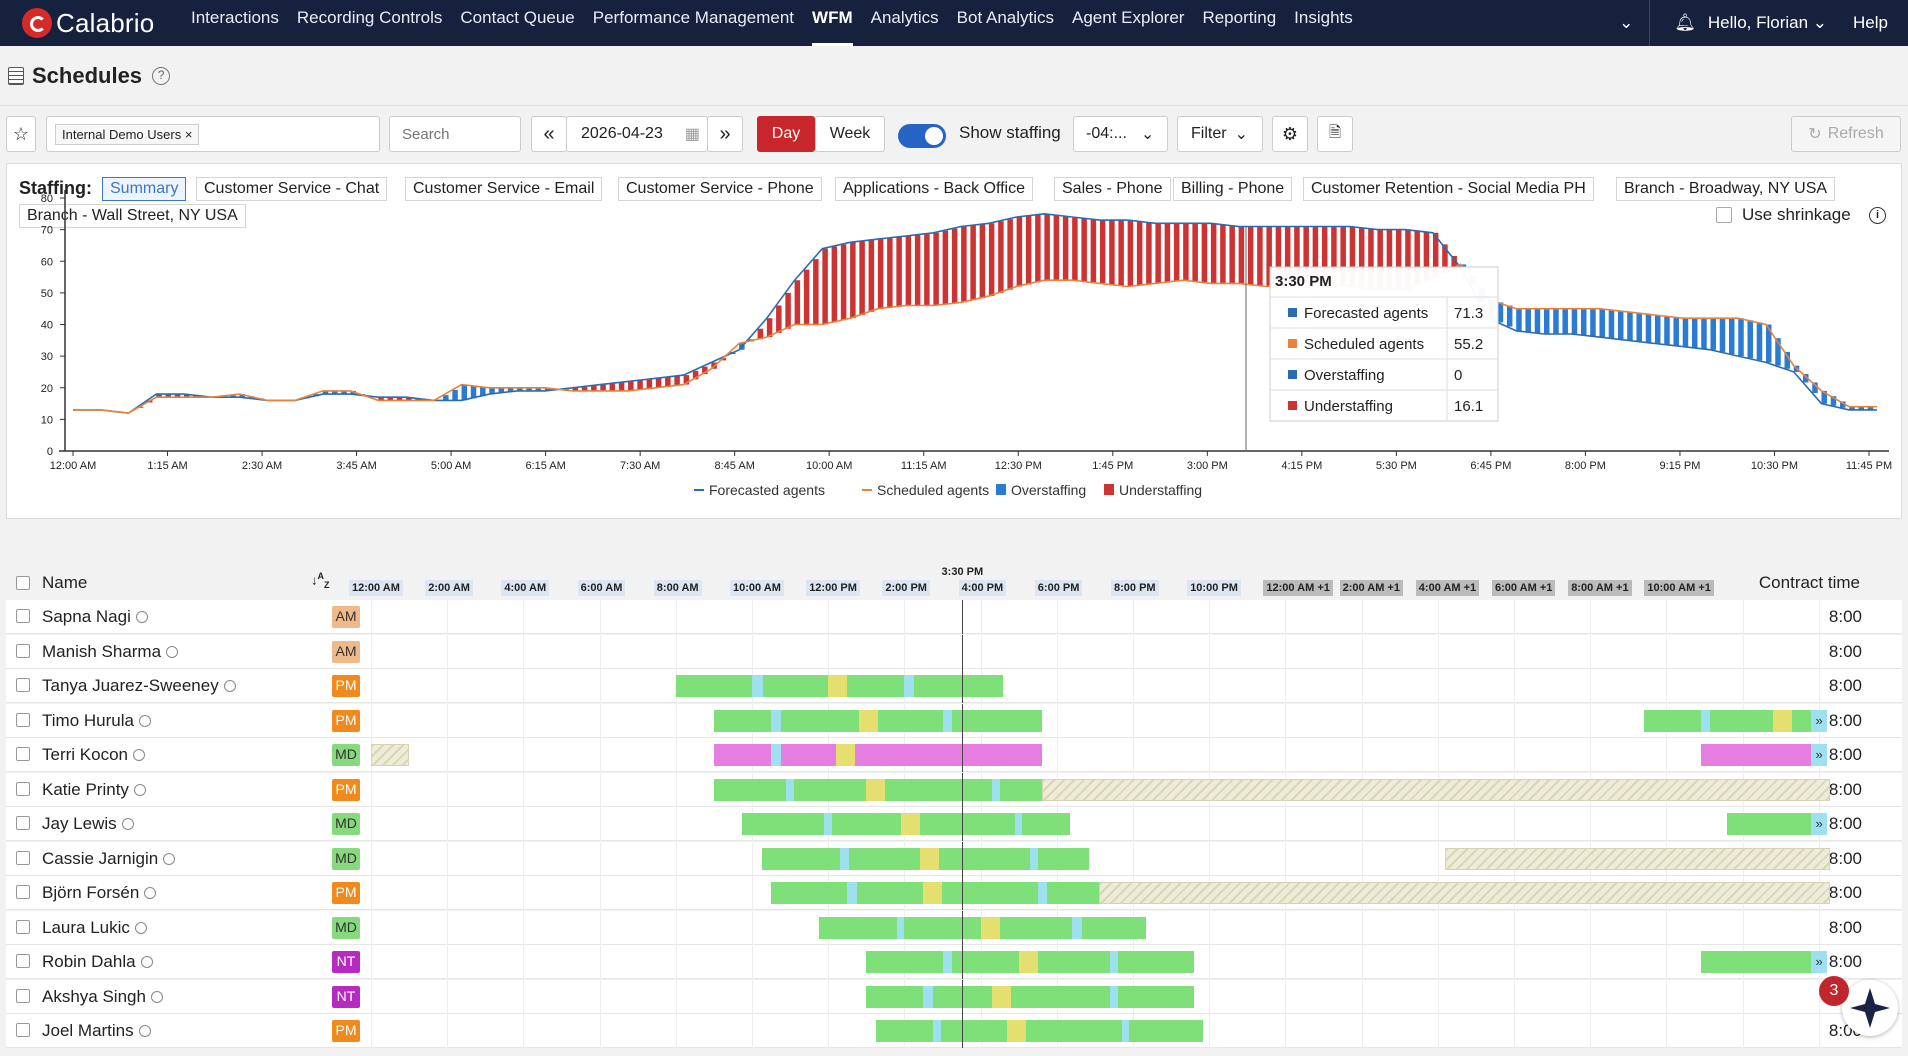 This screenshot has width=1908, height=1056. What do you see at coordinates (1767, 22) in the screenshot?
I see `user-menu: Hello, Florian ⌄` at bounding box center [1767, 22].